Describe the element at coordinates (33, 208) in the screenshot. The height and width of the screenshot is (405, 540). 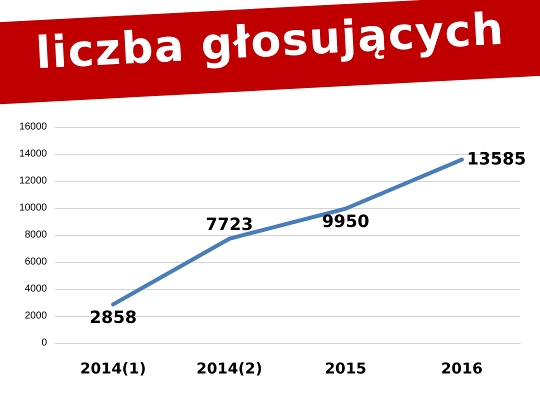
I see `y-tick-label: 10000` at that location.